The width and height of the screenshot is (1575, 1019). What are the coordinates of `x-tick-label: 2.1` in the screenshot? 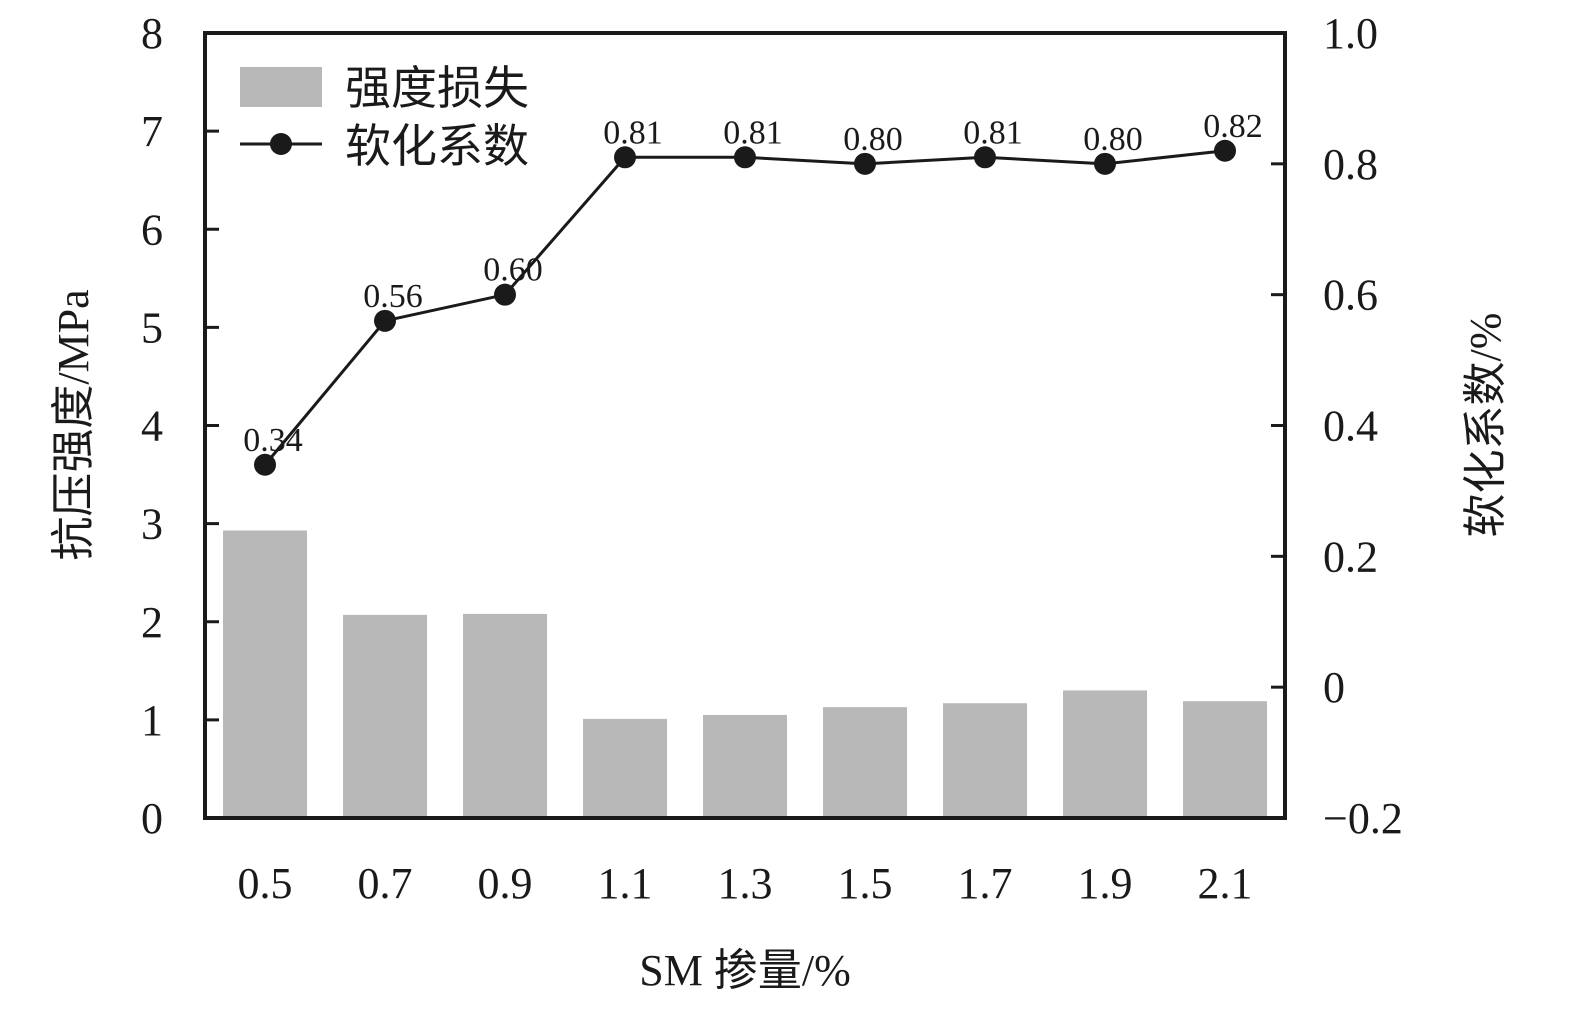 It's located at (1225, 883).